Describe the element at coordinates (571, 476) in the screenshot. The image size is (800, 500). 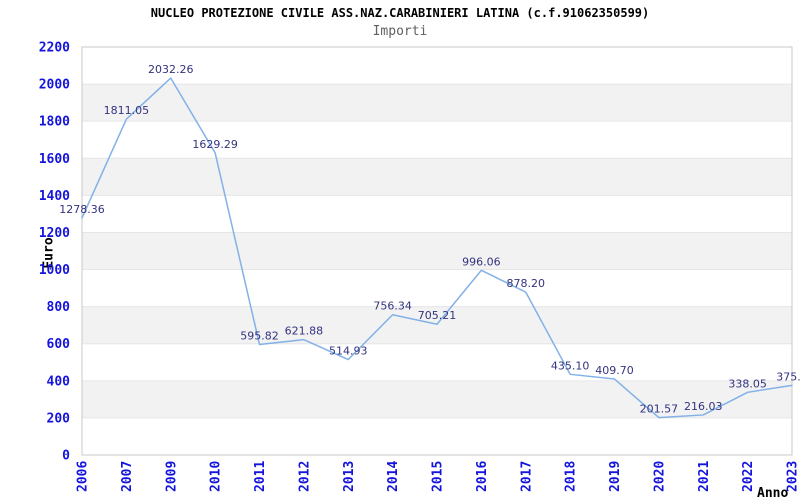
I see `x-tick-label: 2018` at that location.